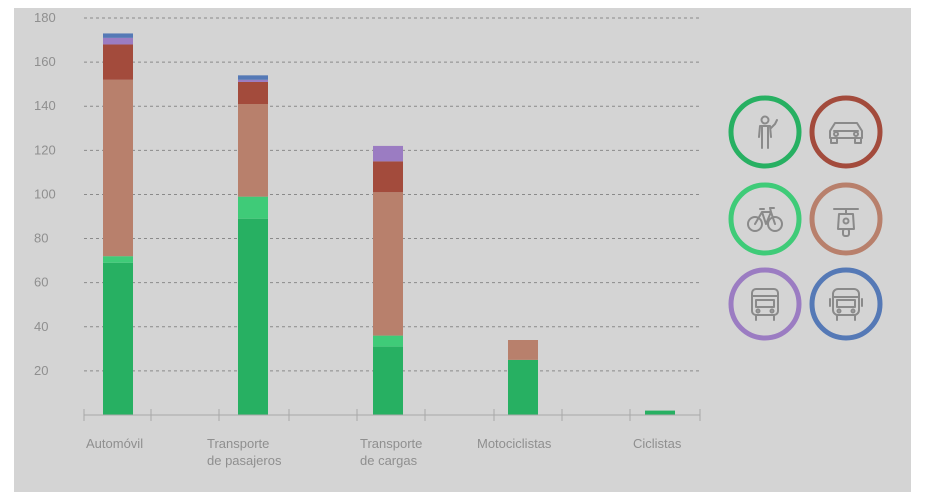 This screenshot has width=925, height=498. What do you see at coordinates (45, 17) in the screenshot?
I see `y-tick-label: 180` at bounding box center [45, 17].